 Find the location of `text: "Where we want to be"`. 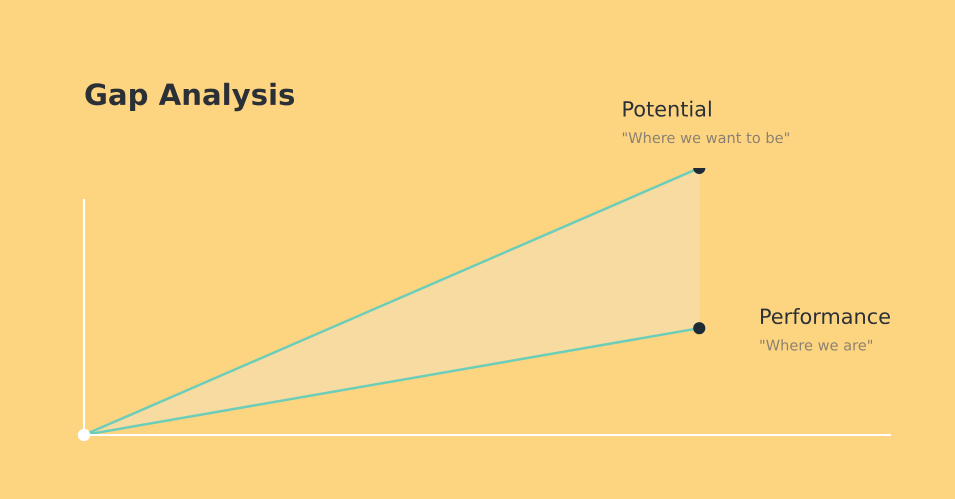

text: "Where we want to be" is located at coordinates (705, 138).